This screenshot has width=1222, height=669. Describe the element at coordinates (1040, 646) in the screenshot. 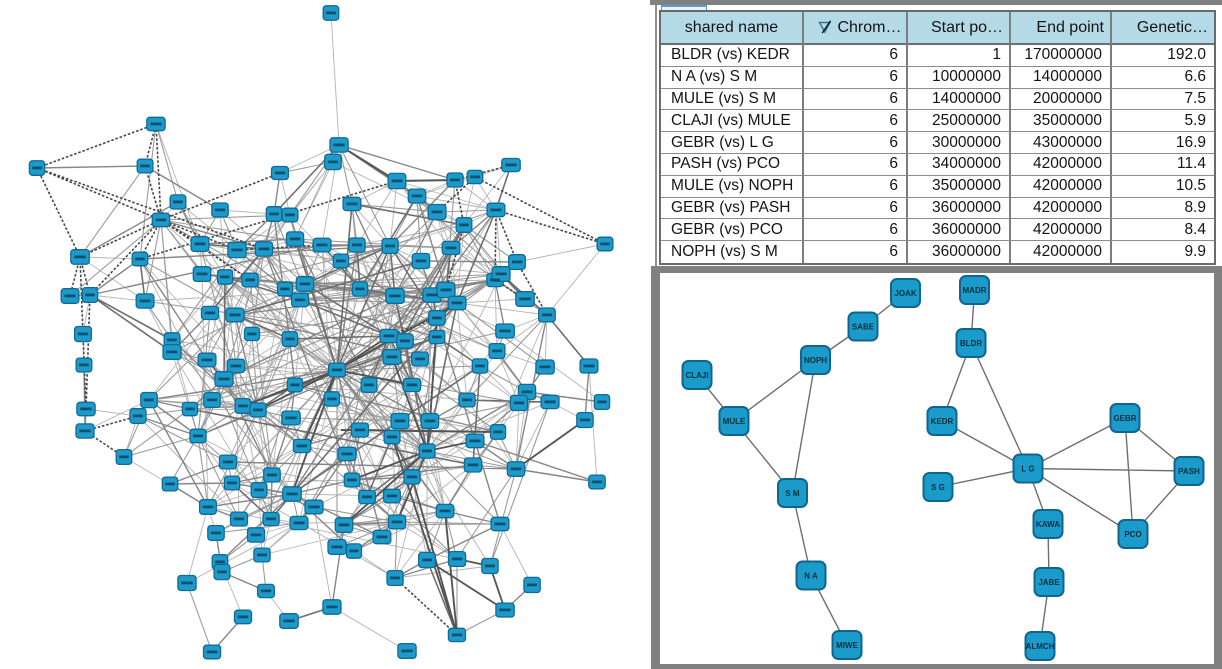

I see `svg-text: ALMCH` at that location.